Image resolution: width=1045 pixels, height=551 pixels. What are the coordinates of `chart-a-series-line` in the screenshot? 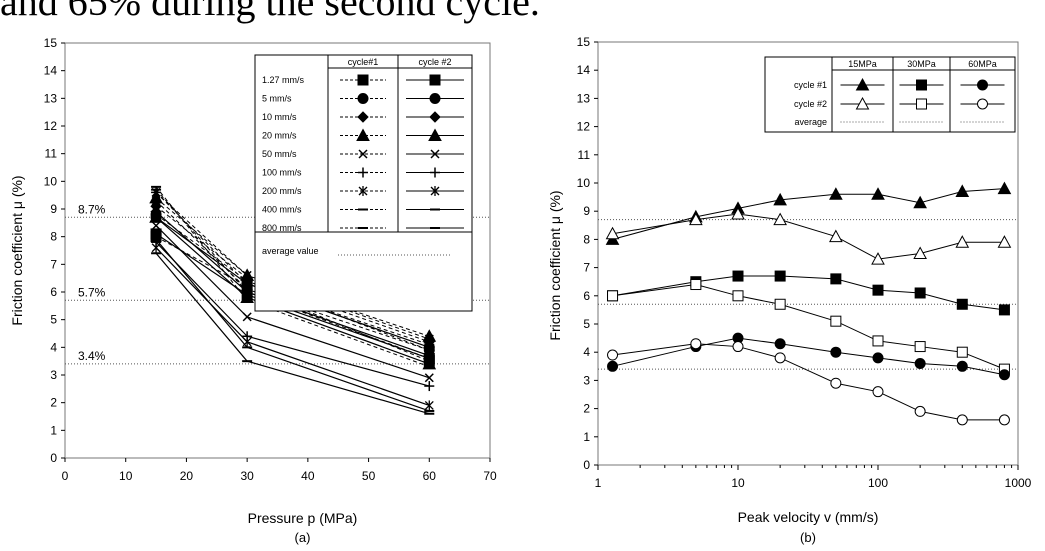 It's located at (292, 277).